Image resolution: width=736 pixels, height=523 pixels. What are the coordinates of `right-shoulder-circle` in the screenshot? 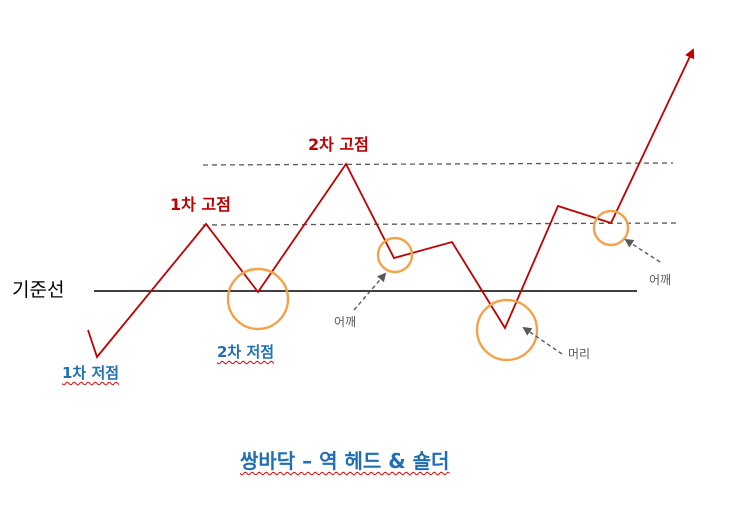 It's located at (611, 228).